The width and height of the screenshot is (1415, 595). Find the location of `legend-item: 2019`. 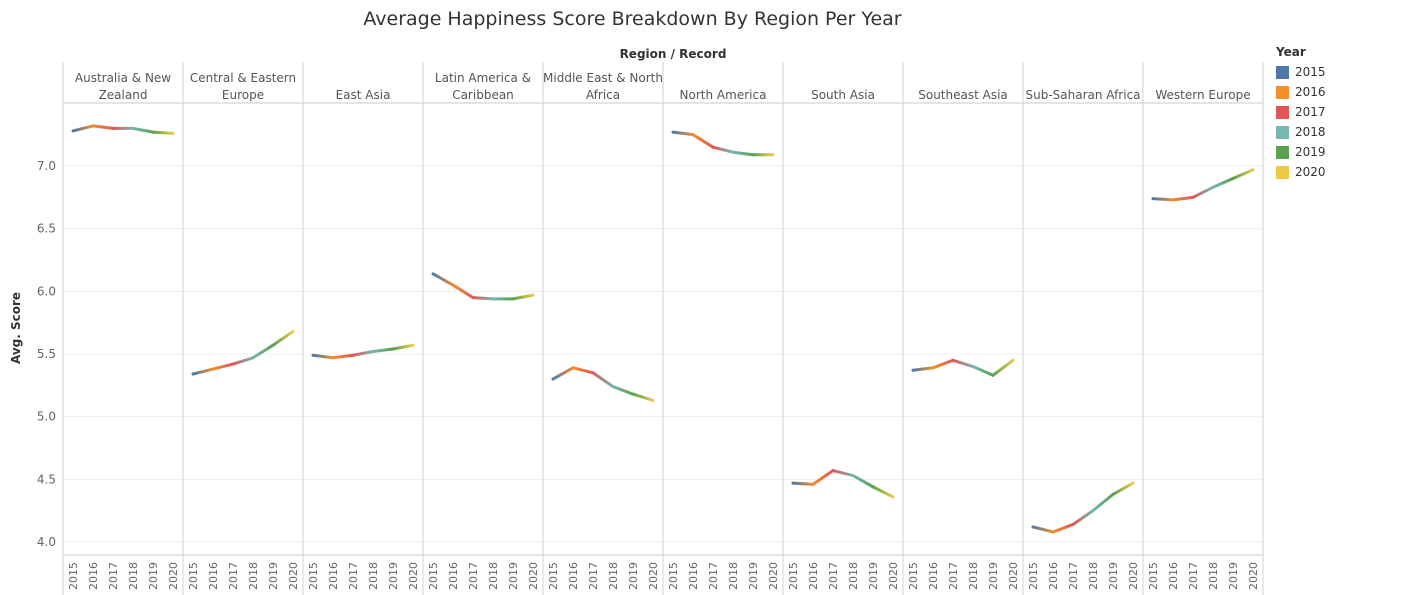

legend-item: 2019 is located at coordinates (1301, 152).